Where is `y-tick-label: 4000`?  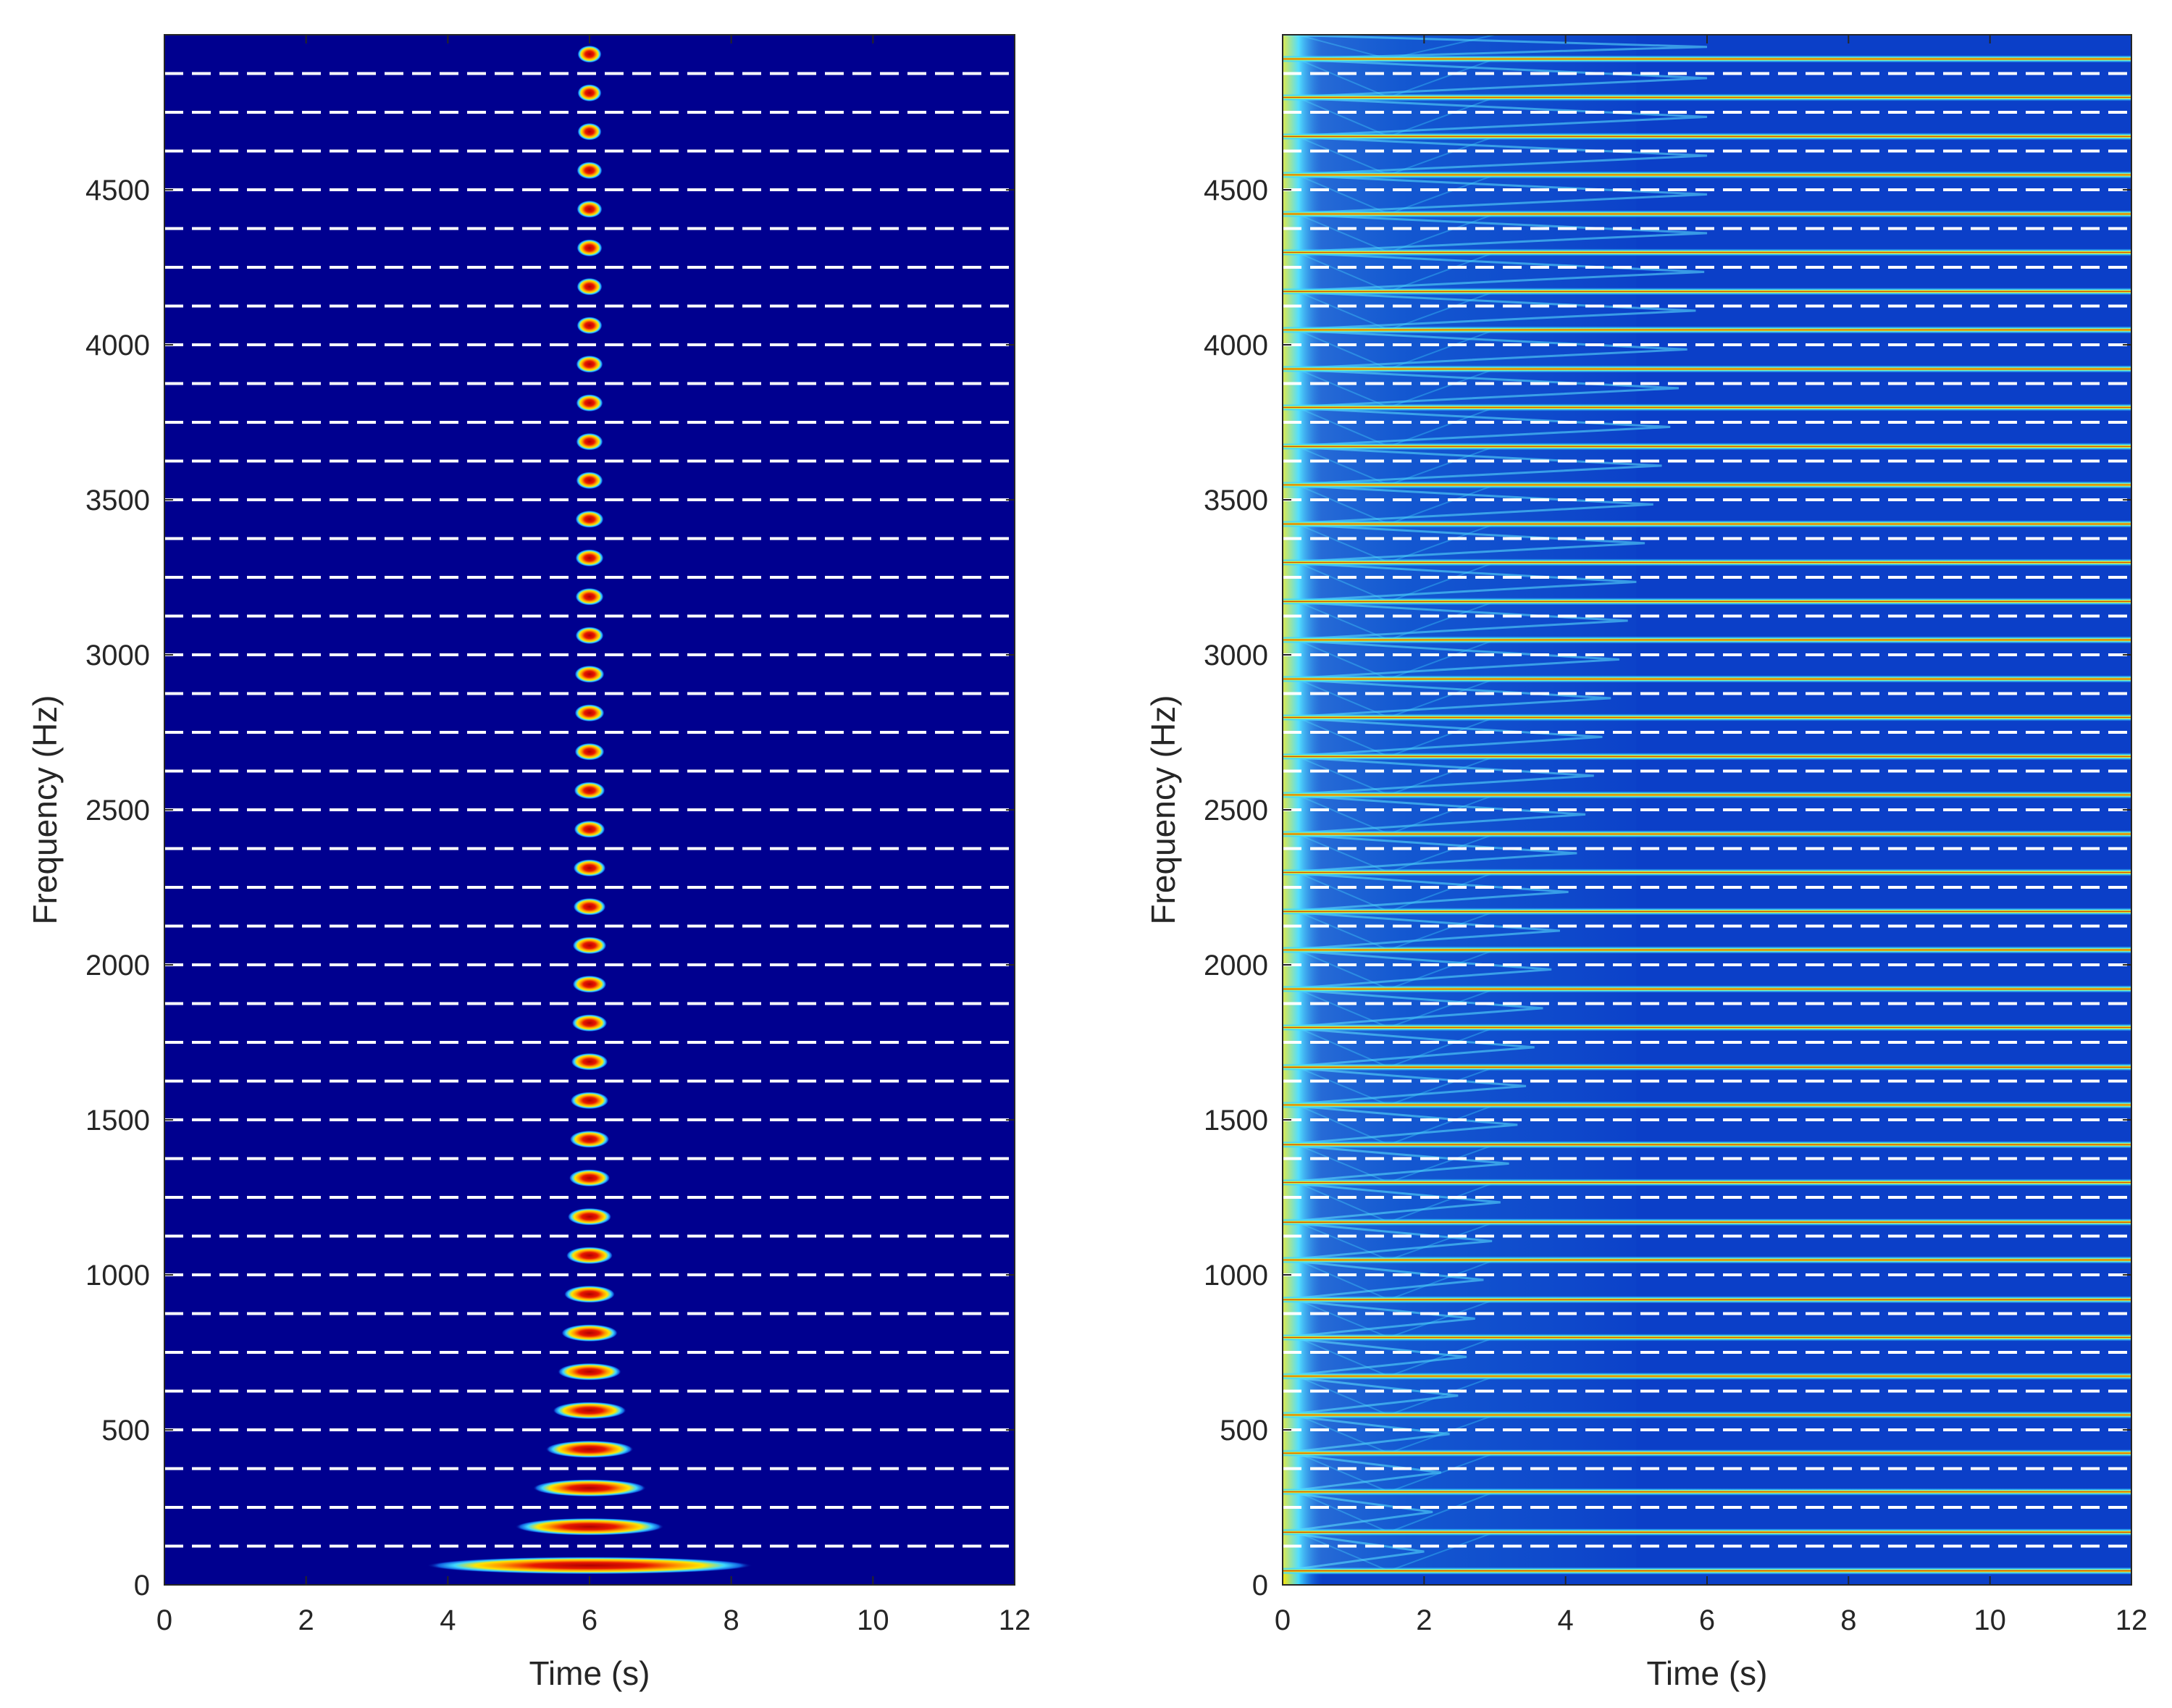 y-tick-label: 4000 is located at coordinates (117, 345).